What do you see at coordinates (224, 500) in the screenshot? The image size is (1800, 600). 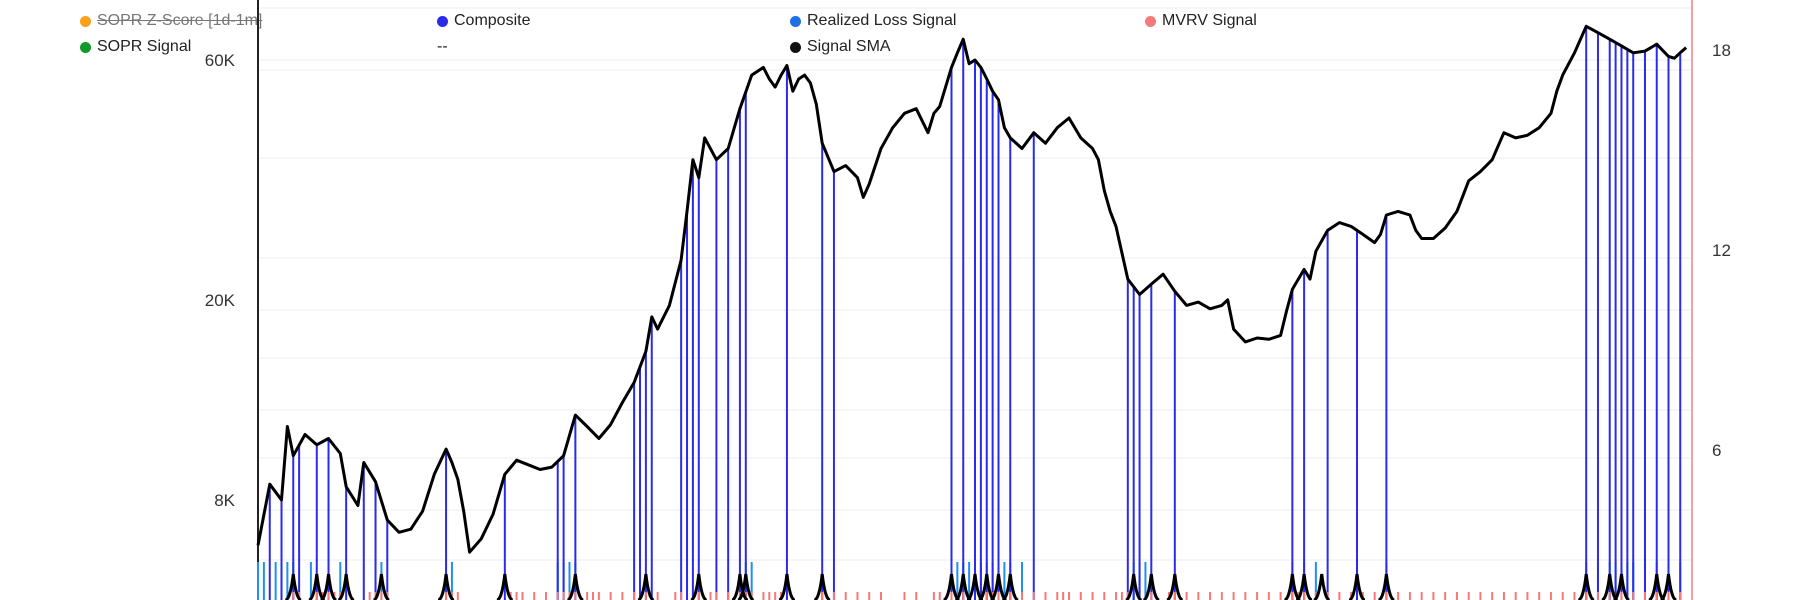 I see `y-tick-label: 8K` at bounding box center [224, 500].